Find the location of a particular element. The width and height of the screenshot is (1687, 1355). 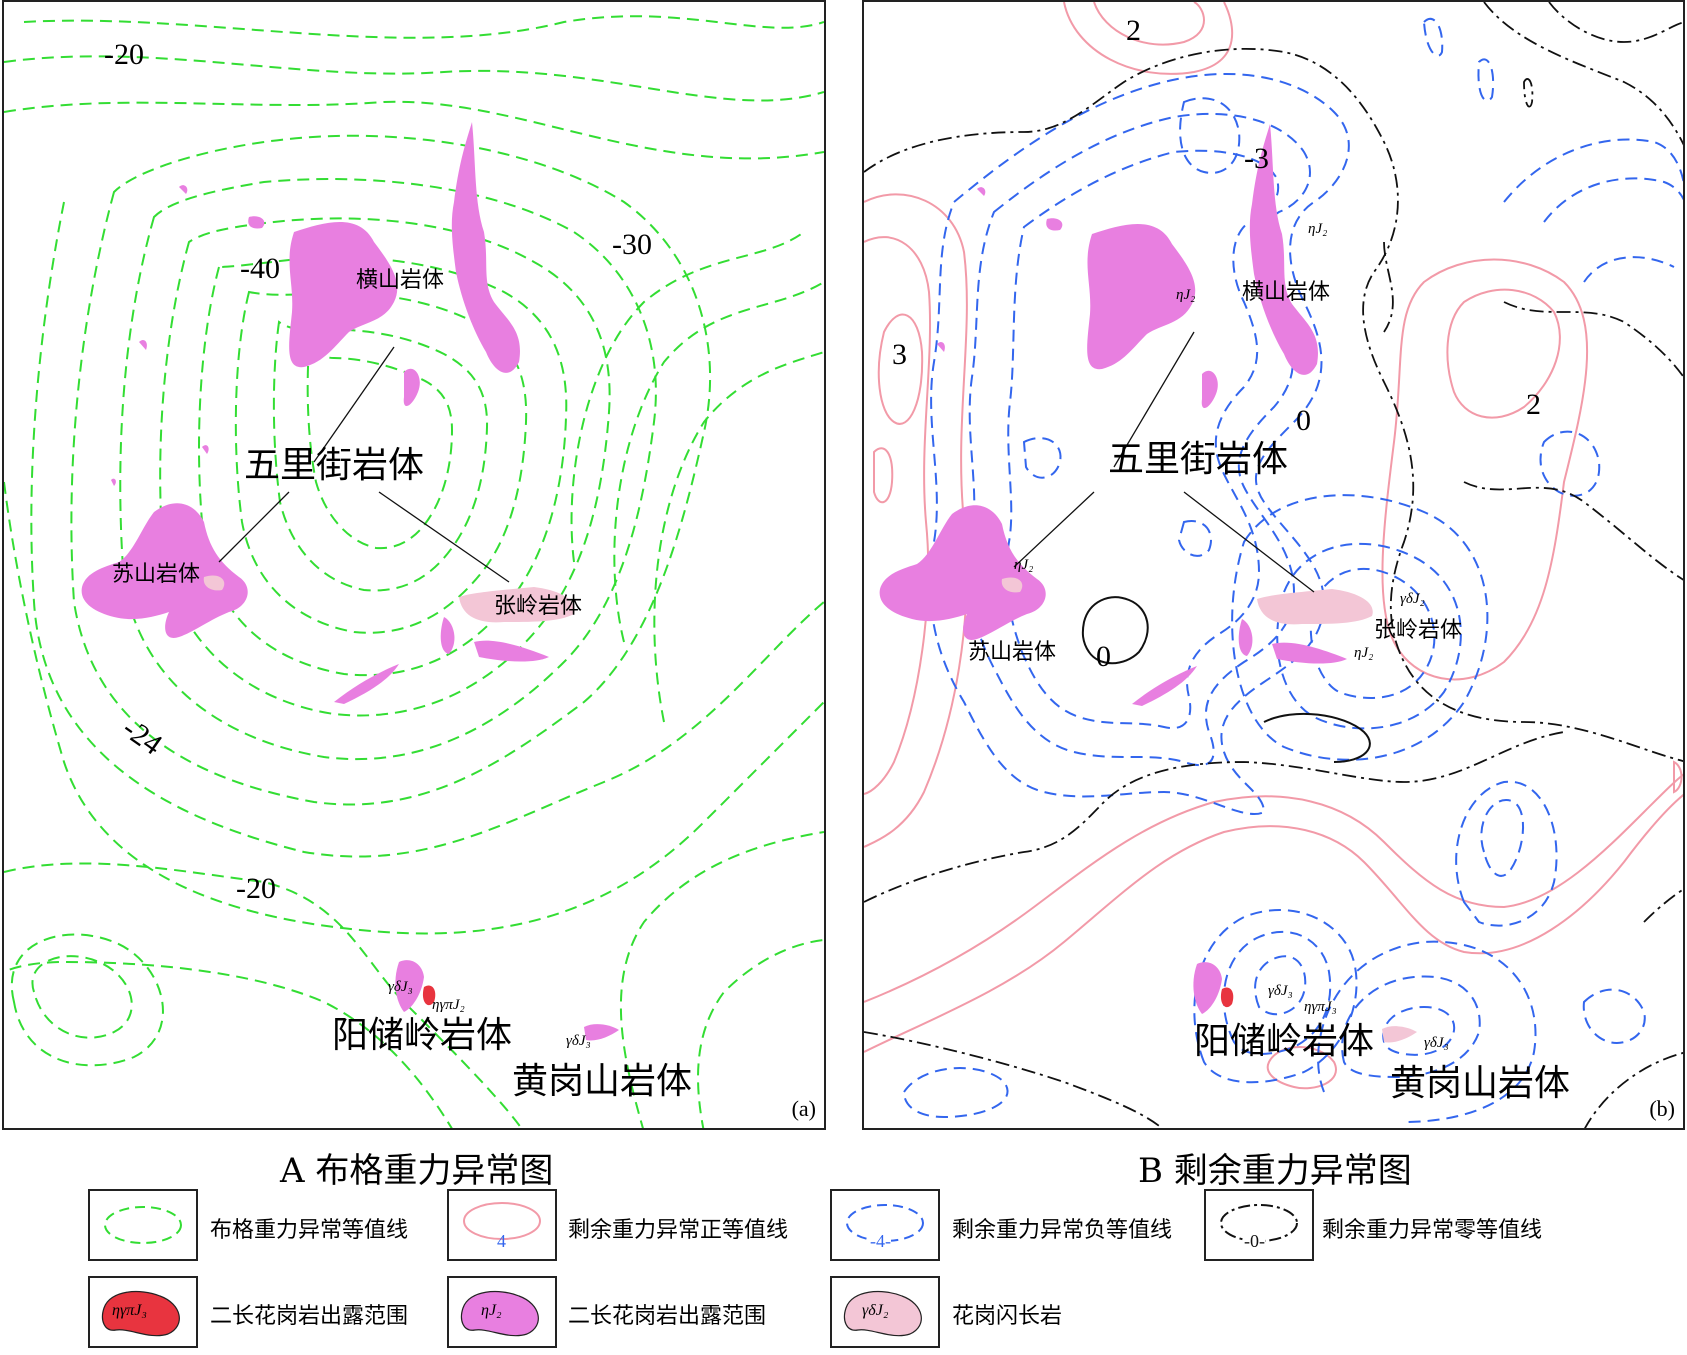

panel-corner-label: (b) is located at coordinates (1662, 1108).